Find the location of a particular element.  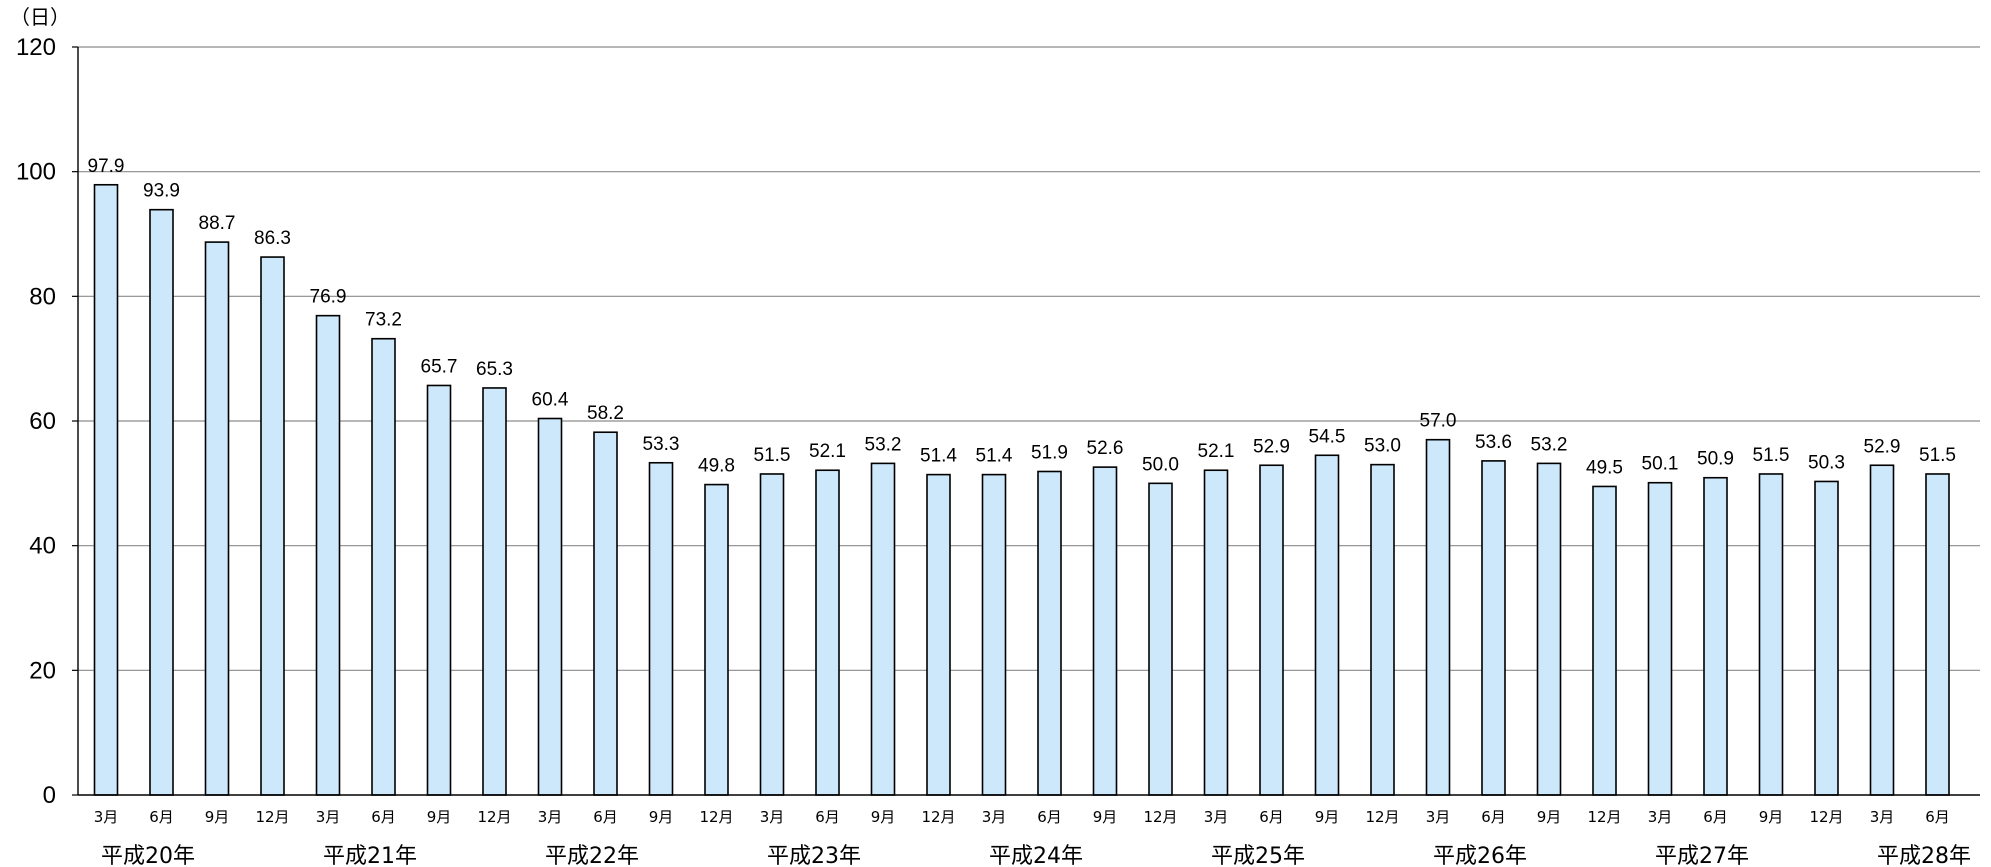

data-label: 50.0 is located at coordinates (1160, 464).